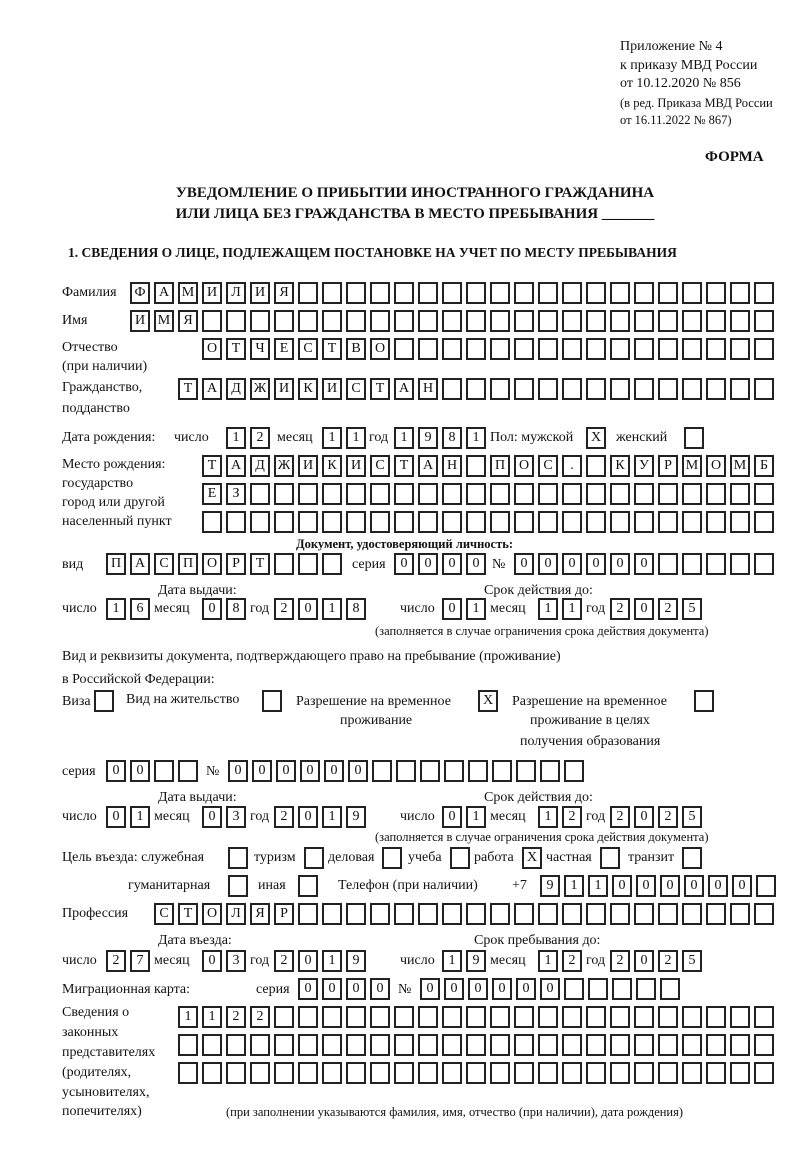  Describe the element at coordinates (356, 961) in the screenshot. I see `char-cell: 9` at that location.